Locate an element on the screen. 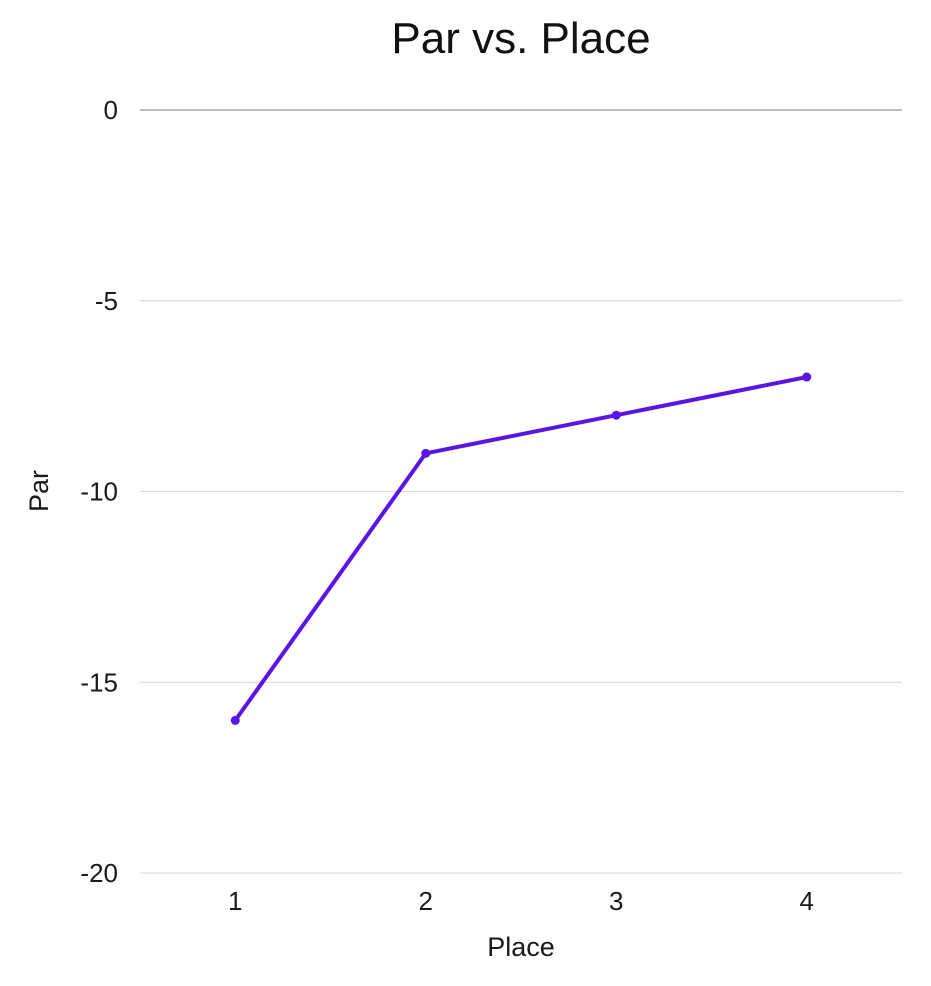 Image resolution: width=931 pixels, height=986 pixels. y-axis-label: Par is located at coordinates (39, 491).